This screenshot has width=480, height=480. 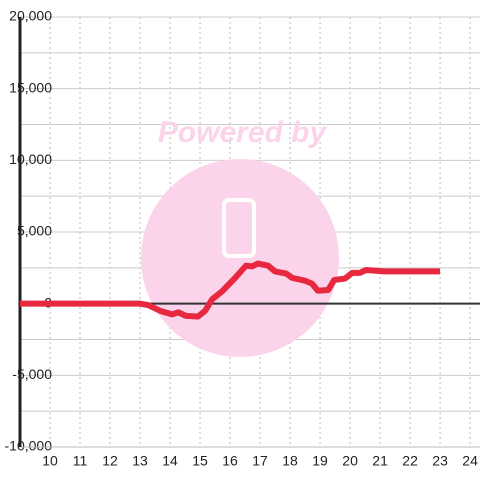 What do you see at coordinates (350, 461) in the screenshot?
I see `x-tick-label: 20` at bounding box center [350, 461].